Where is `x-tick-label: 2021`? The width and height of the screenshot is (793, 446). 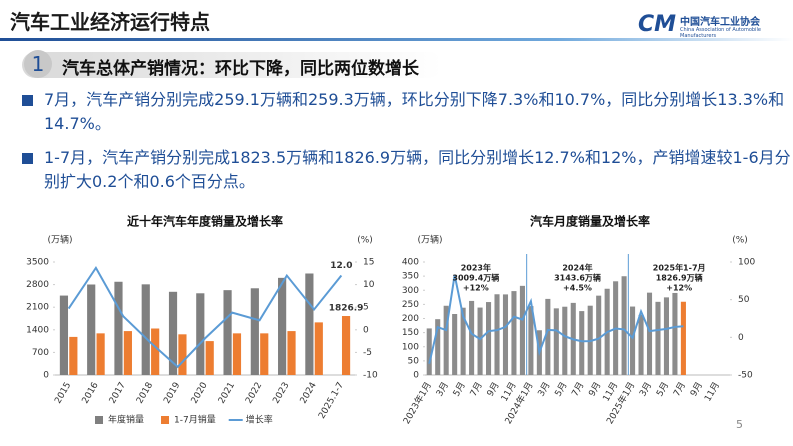 x-tick-label: 2021 is located at coordinates (227, 393).